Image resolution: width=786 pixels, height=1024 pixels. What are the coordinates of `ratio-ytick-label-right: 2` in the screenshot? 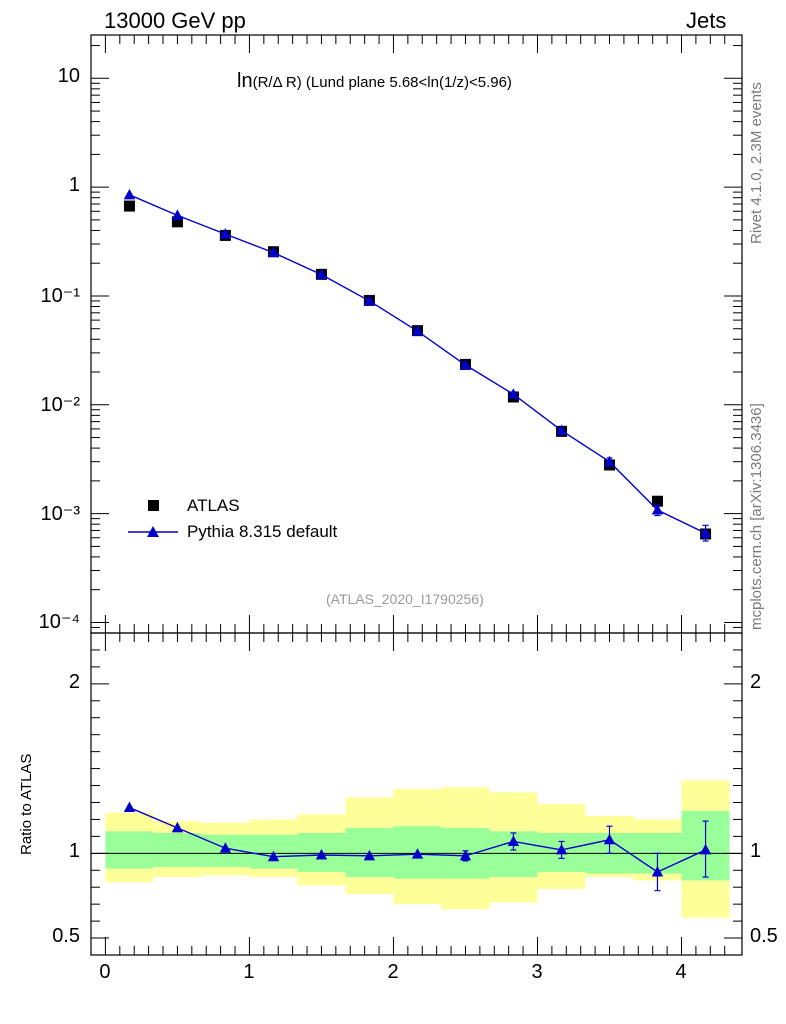 It's located at (756, 681).